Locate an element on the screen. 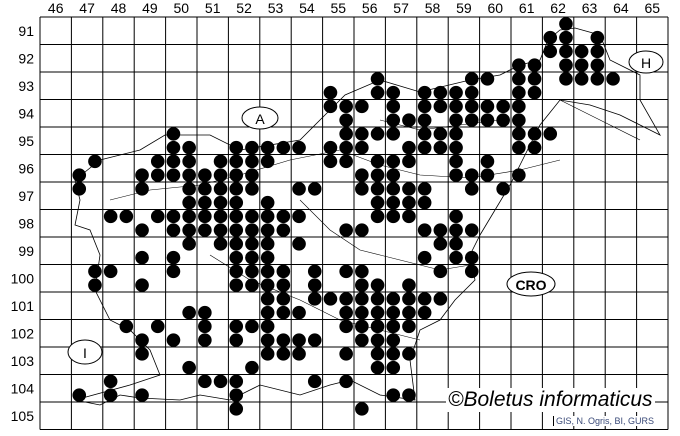 This screenshot has height=436, width=680. row-label: 98 is located at coordinates (26, 223).